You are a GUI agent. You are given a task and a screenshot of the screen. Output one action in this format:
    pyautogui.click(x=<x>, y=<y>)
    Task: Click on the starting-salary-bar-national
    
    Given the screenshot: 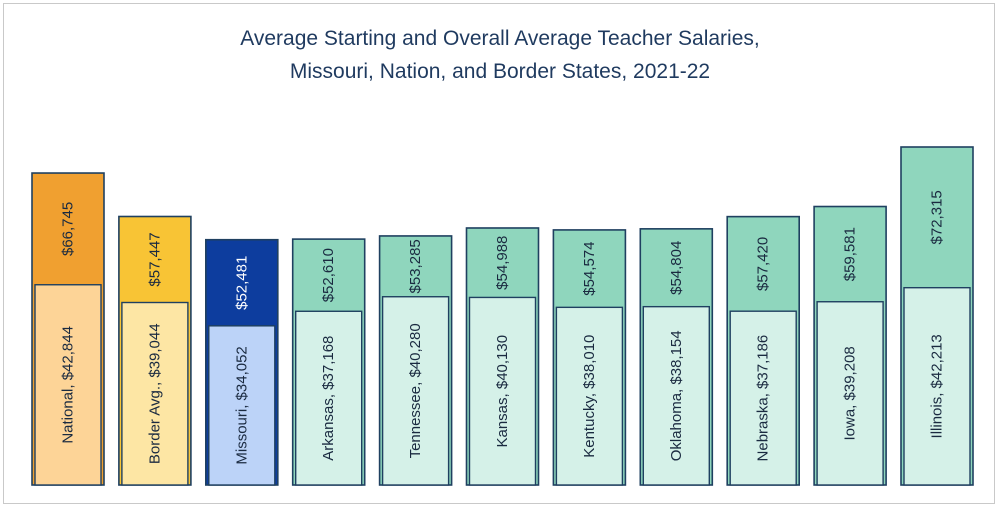 What is the action you would take?
    pyautogui.click(x=68, y=385)
    